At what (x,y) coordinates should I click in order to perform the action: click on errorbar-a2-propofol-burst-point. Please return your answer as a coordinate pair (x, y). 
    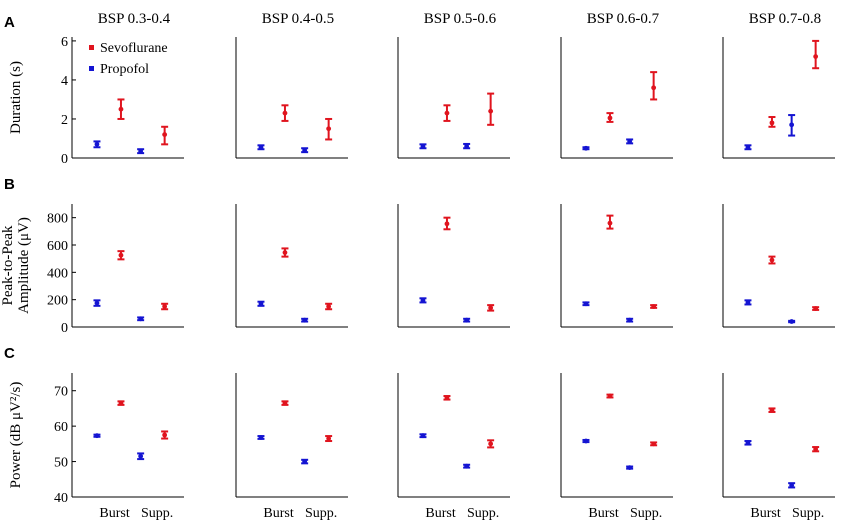
    Looking at the image, I should click on (261, 147).